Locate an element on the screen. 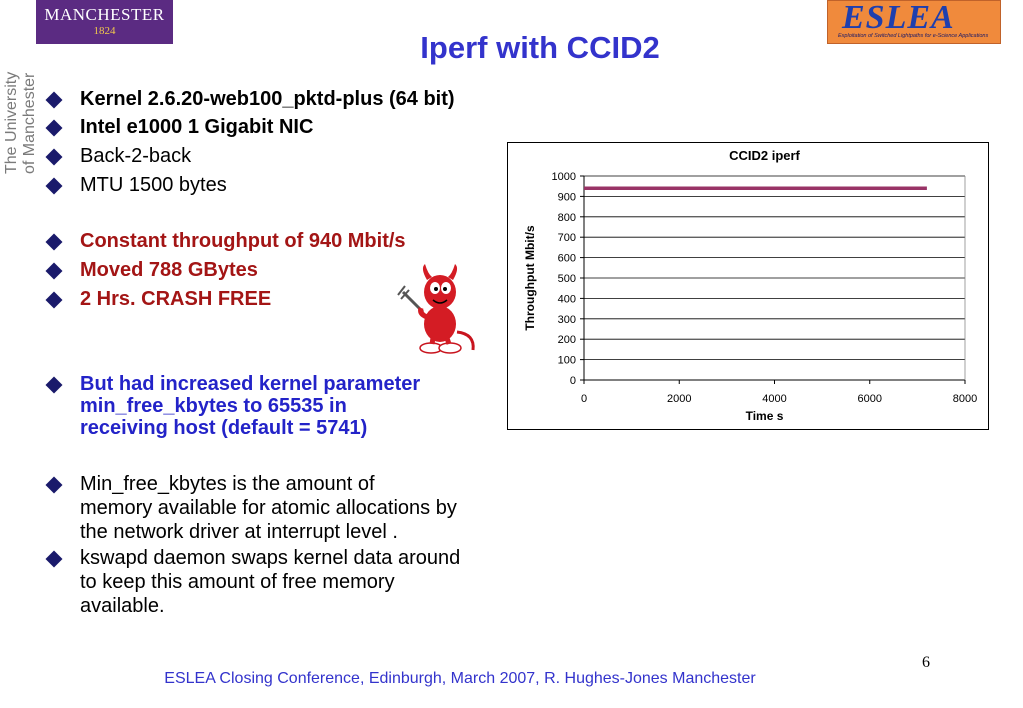 Image resolution: width=1023 pixels, height=708 pixels. y-tick-label: 100 is located at coordinates (567, 361).